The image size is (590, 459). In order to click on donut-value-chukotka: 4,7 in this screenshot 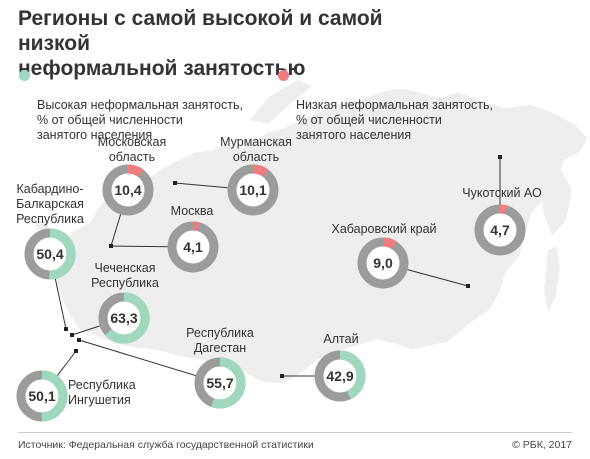, I will do `click(500, 230)`.